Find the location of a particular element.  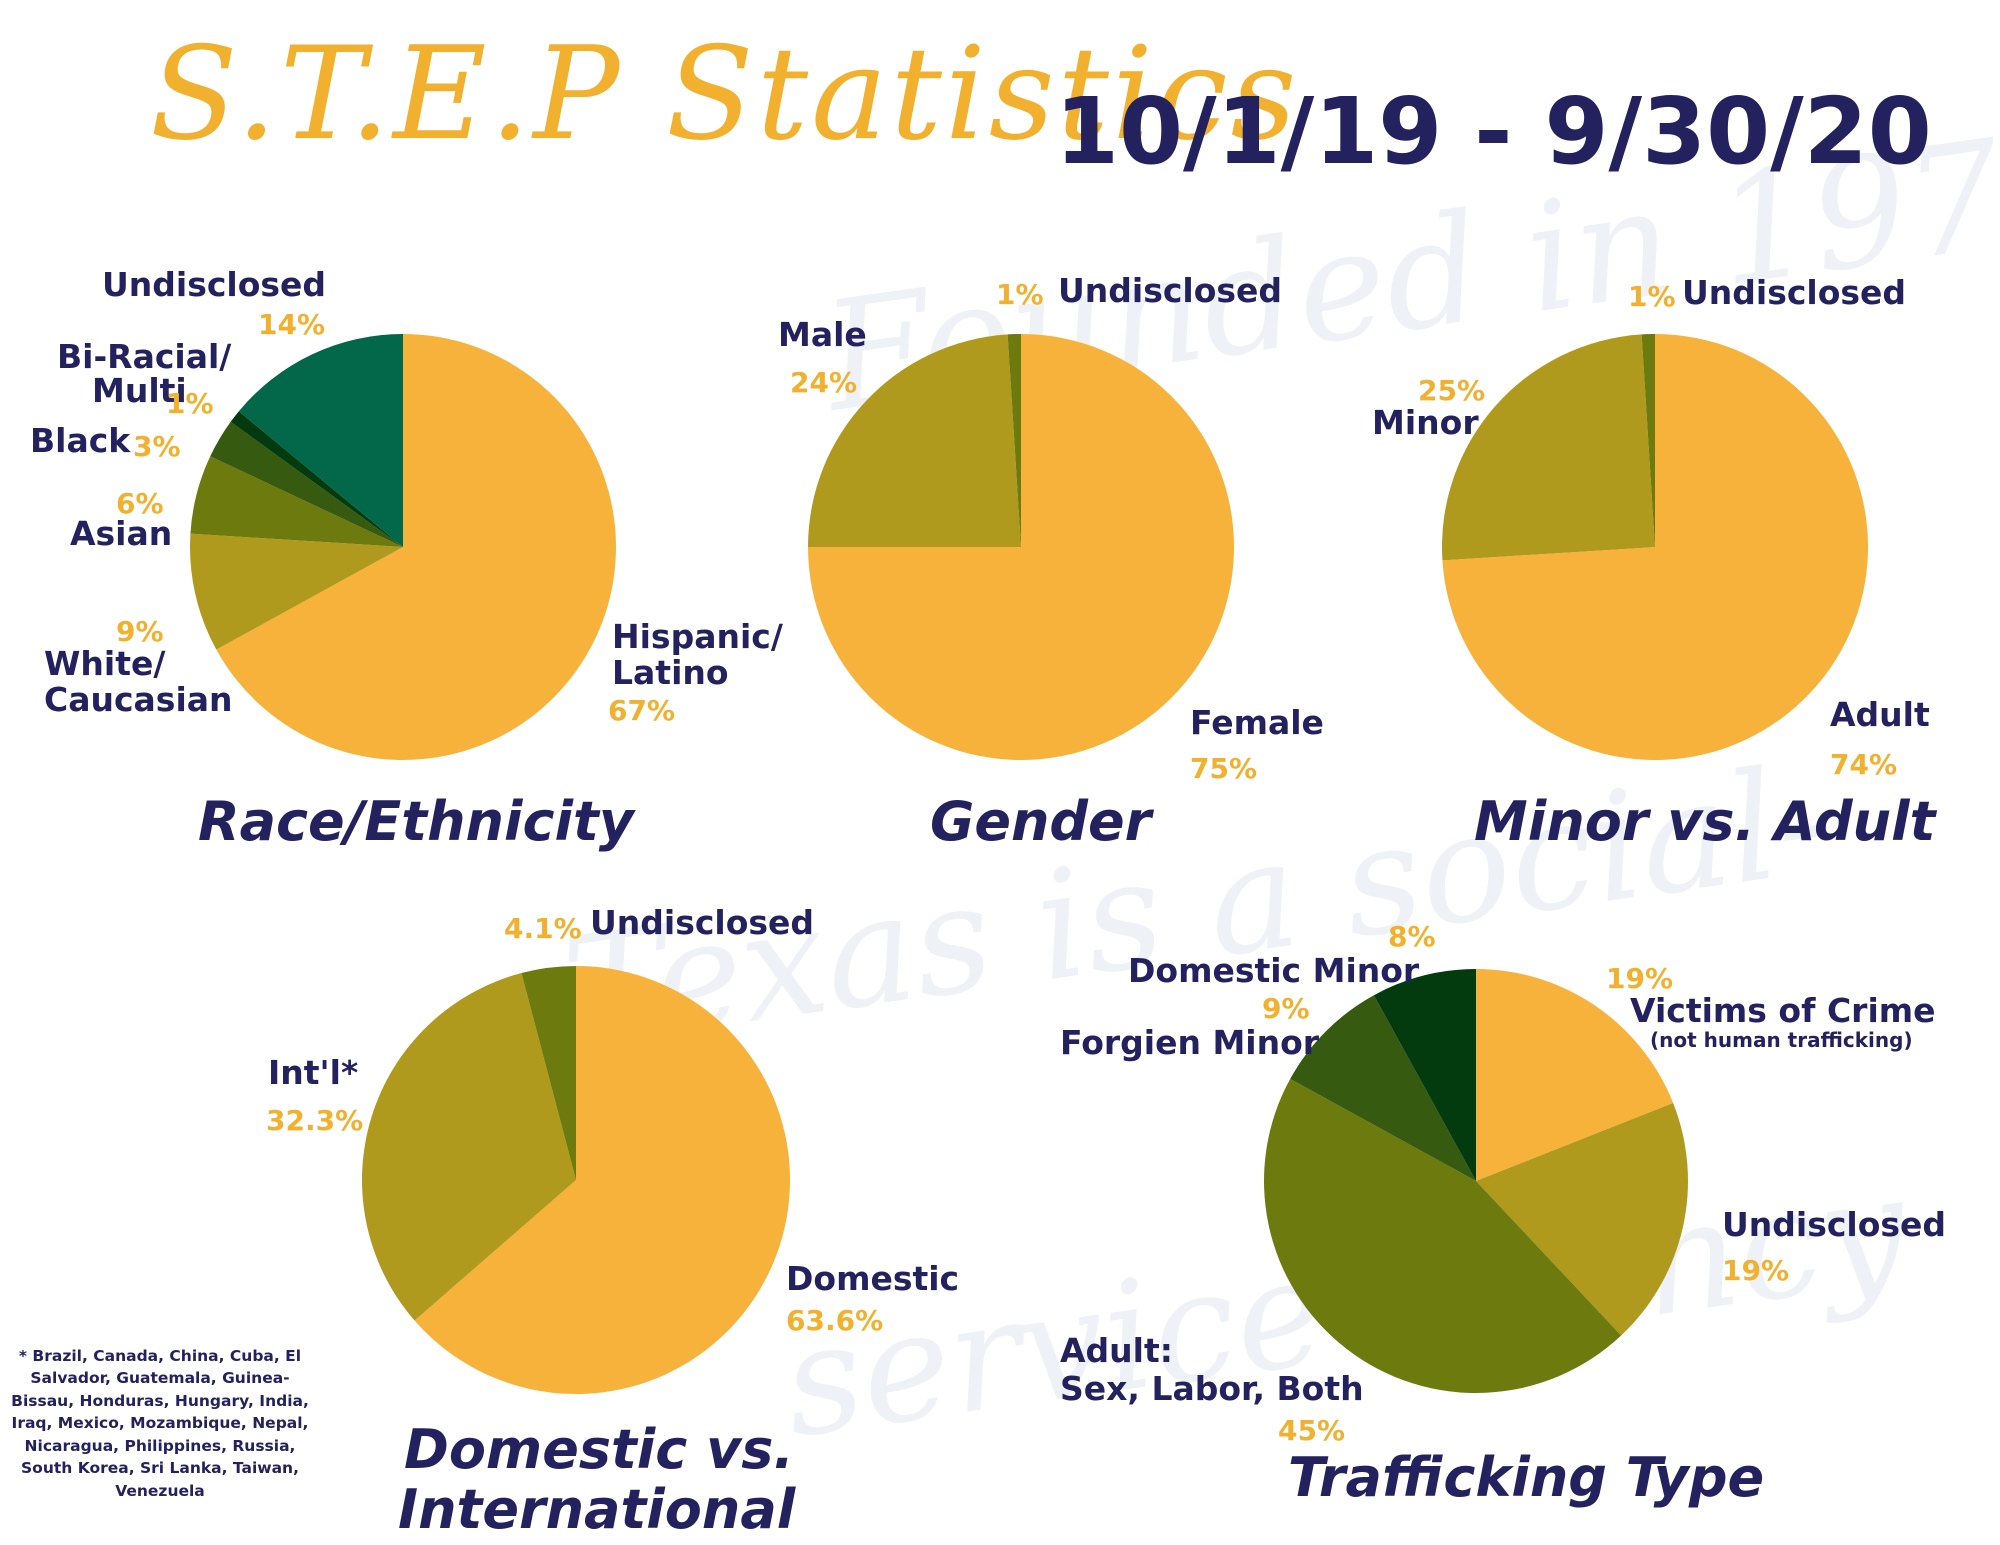

race-pct-biracial: 1% is located at coordinates (190, 403).